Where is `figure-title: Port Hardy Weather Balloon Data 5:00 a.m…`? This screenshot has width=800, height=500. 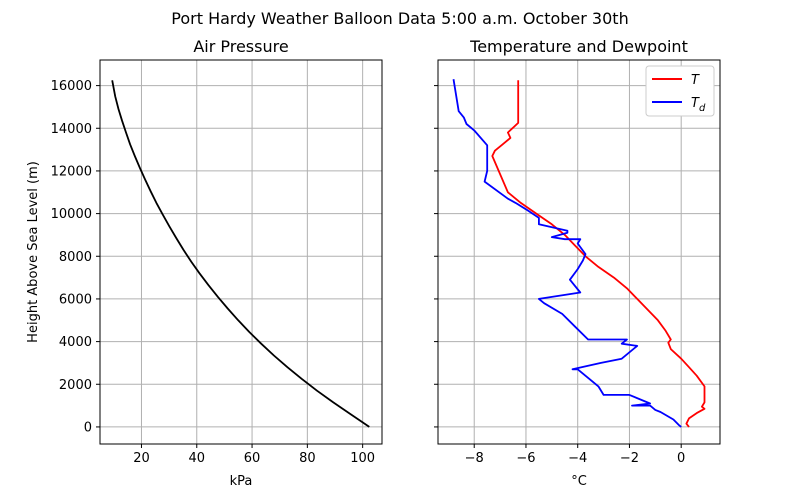 figure-title: Port Hardy Weather Balloon Data 5:00 a.m… is located at coordinates (399, 18).